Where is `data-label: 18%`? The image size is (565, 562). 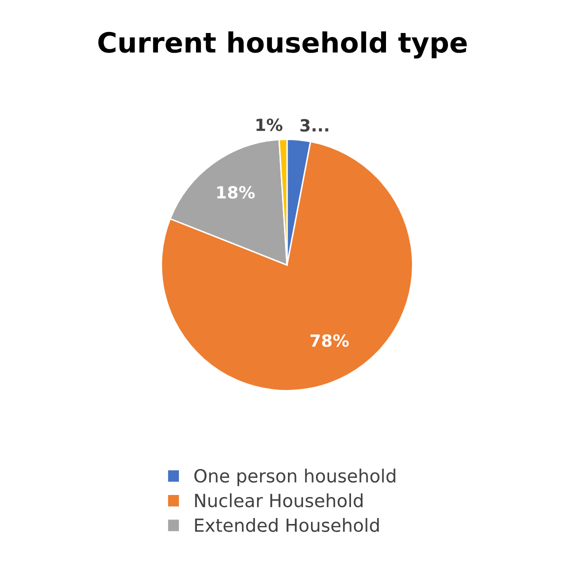
data-label: 18% is located at coordinates (236, 192).